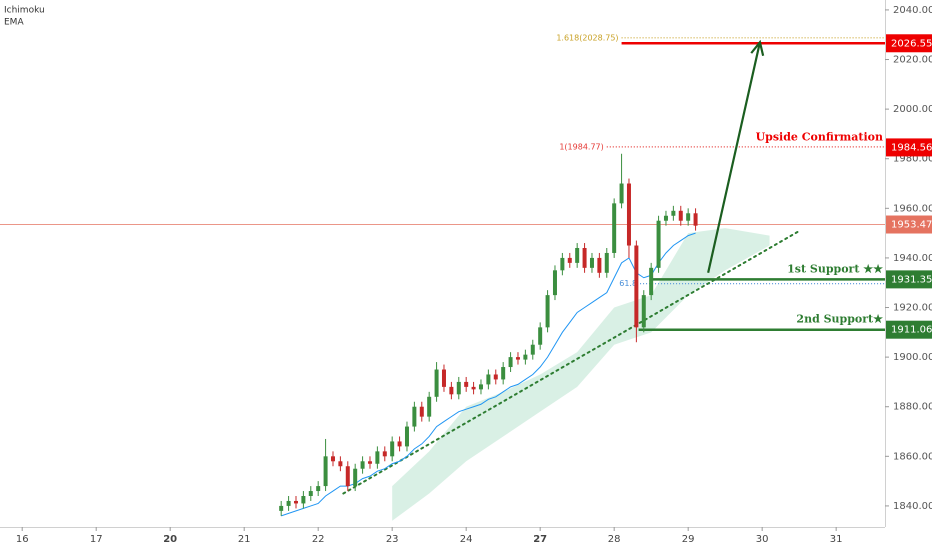  I want to click on level-text: 1.618(2028.75), so click(587, 37).